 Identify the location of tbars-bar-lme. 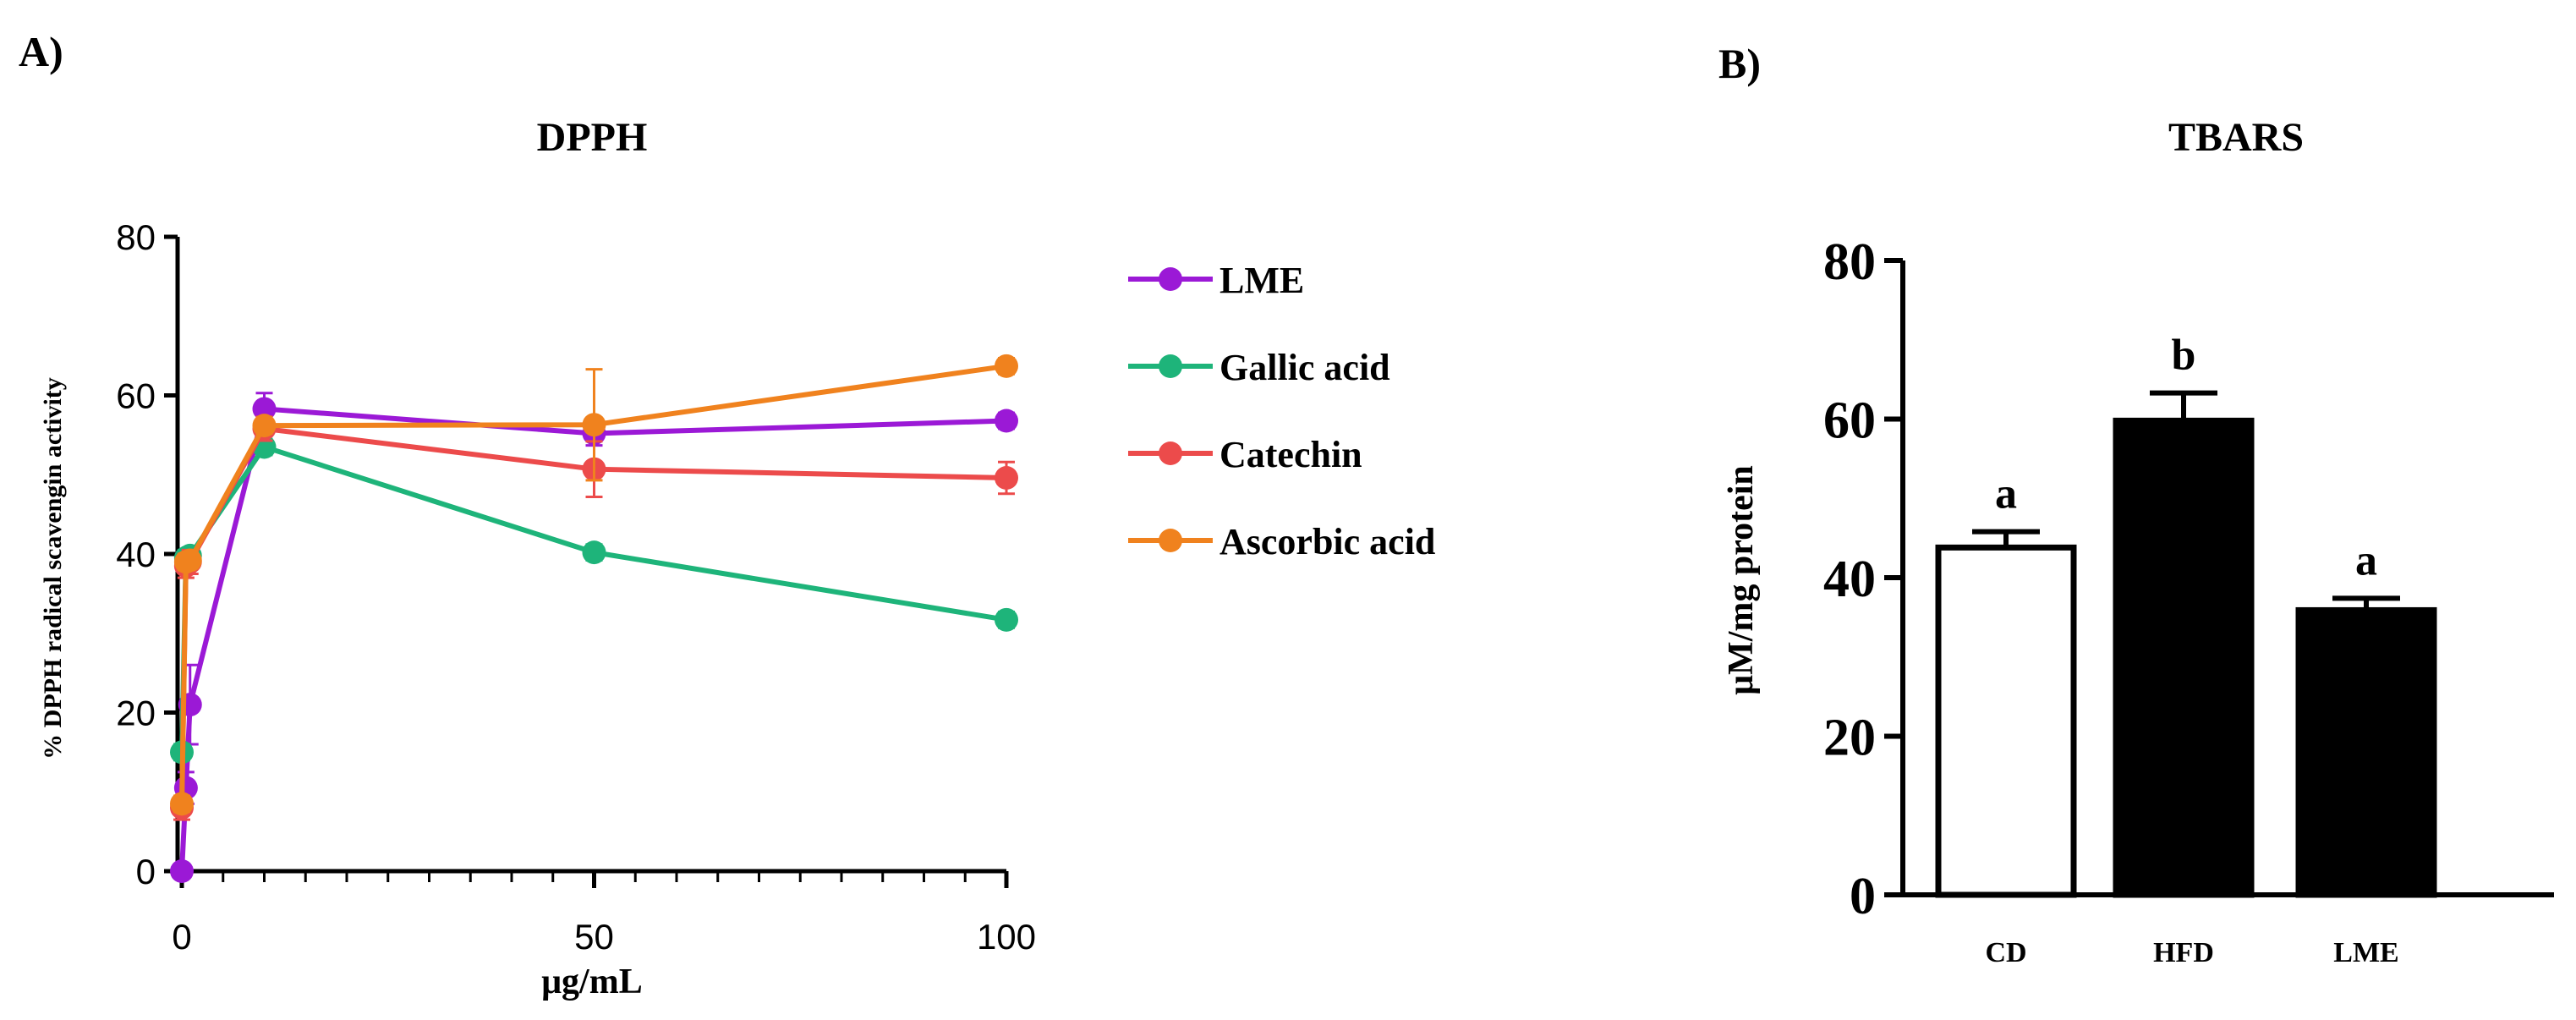
(2366, 752).